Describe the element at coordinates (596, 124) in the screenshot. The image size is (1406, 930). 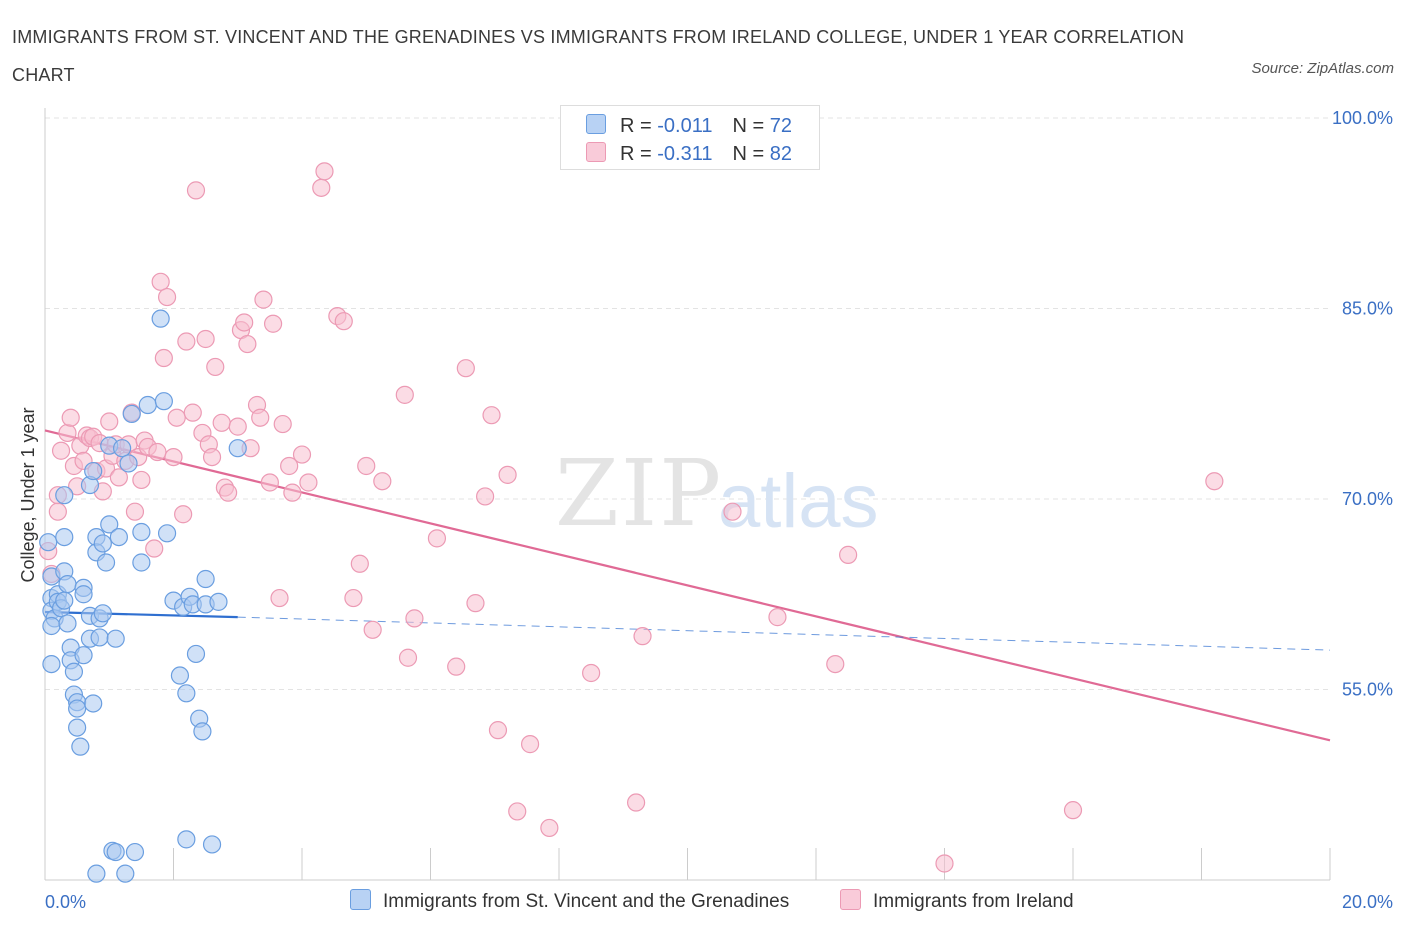
I see `legend-swatch-blue` at that location.